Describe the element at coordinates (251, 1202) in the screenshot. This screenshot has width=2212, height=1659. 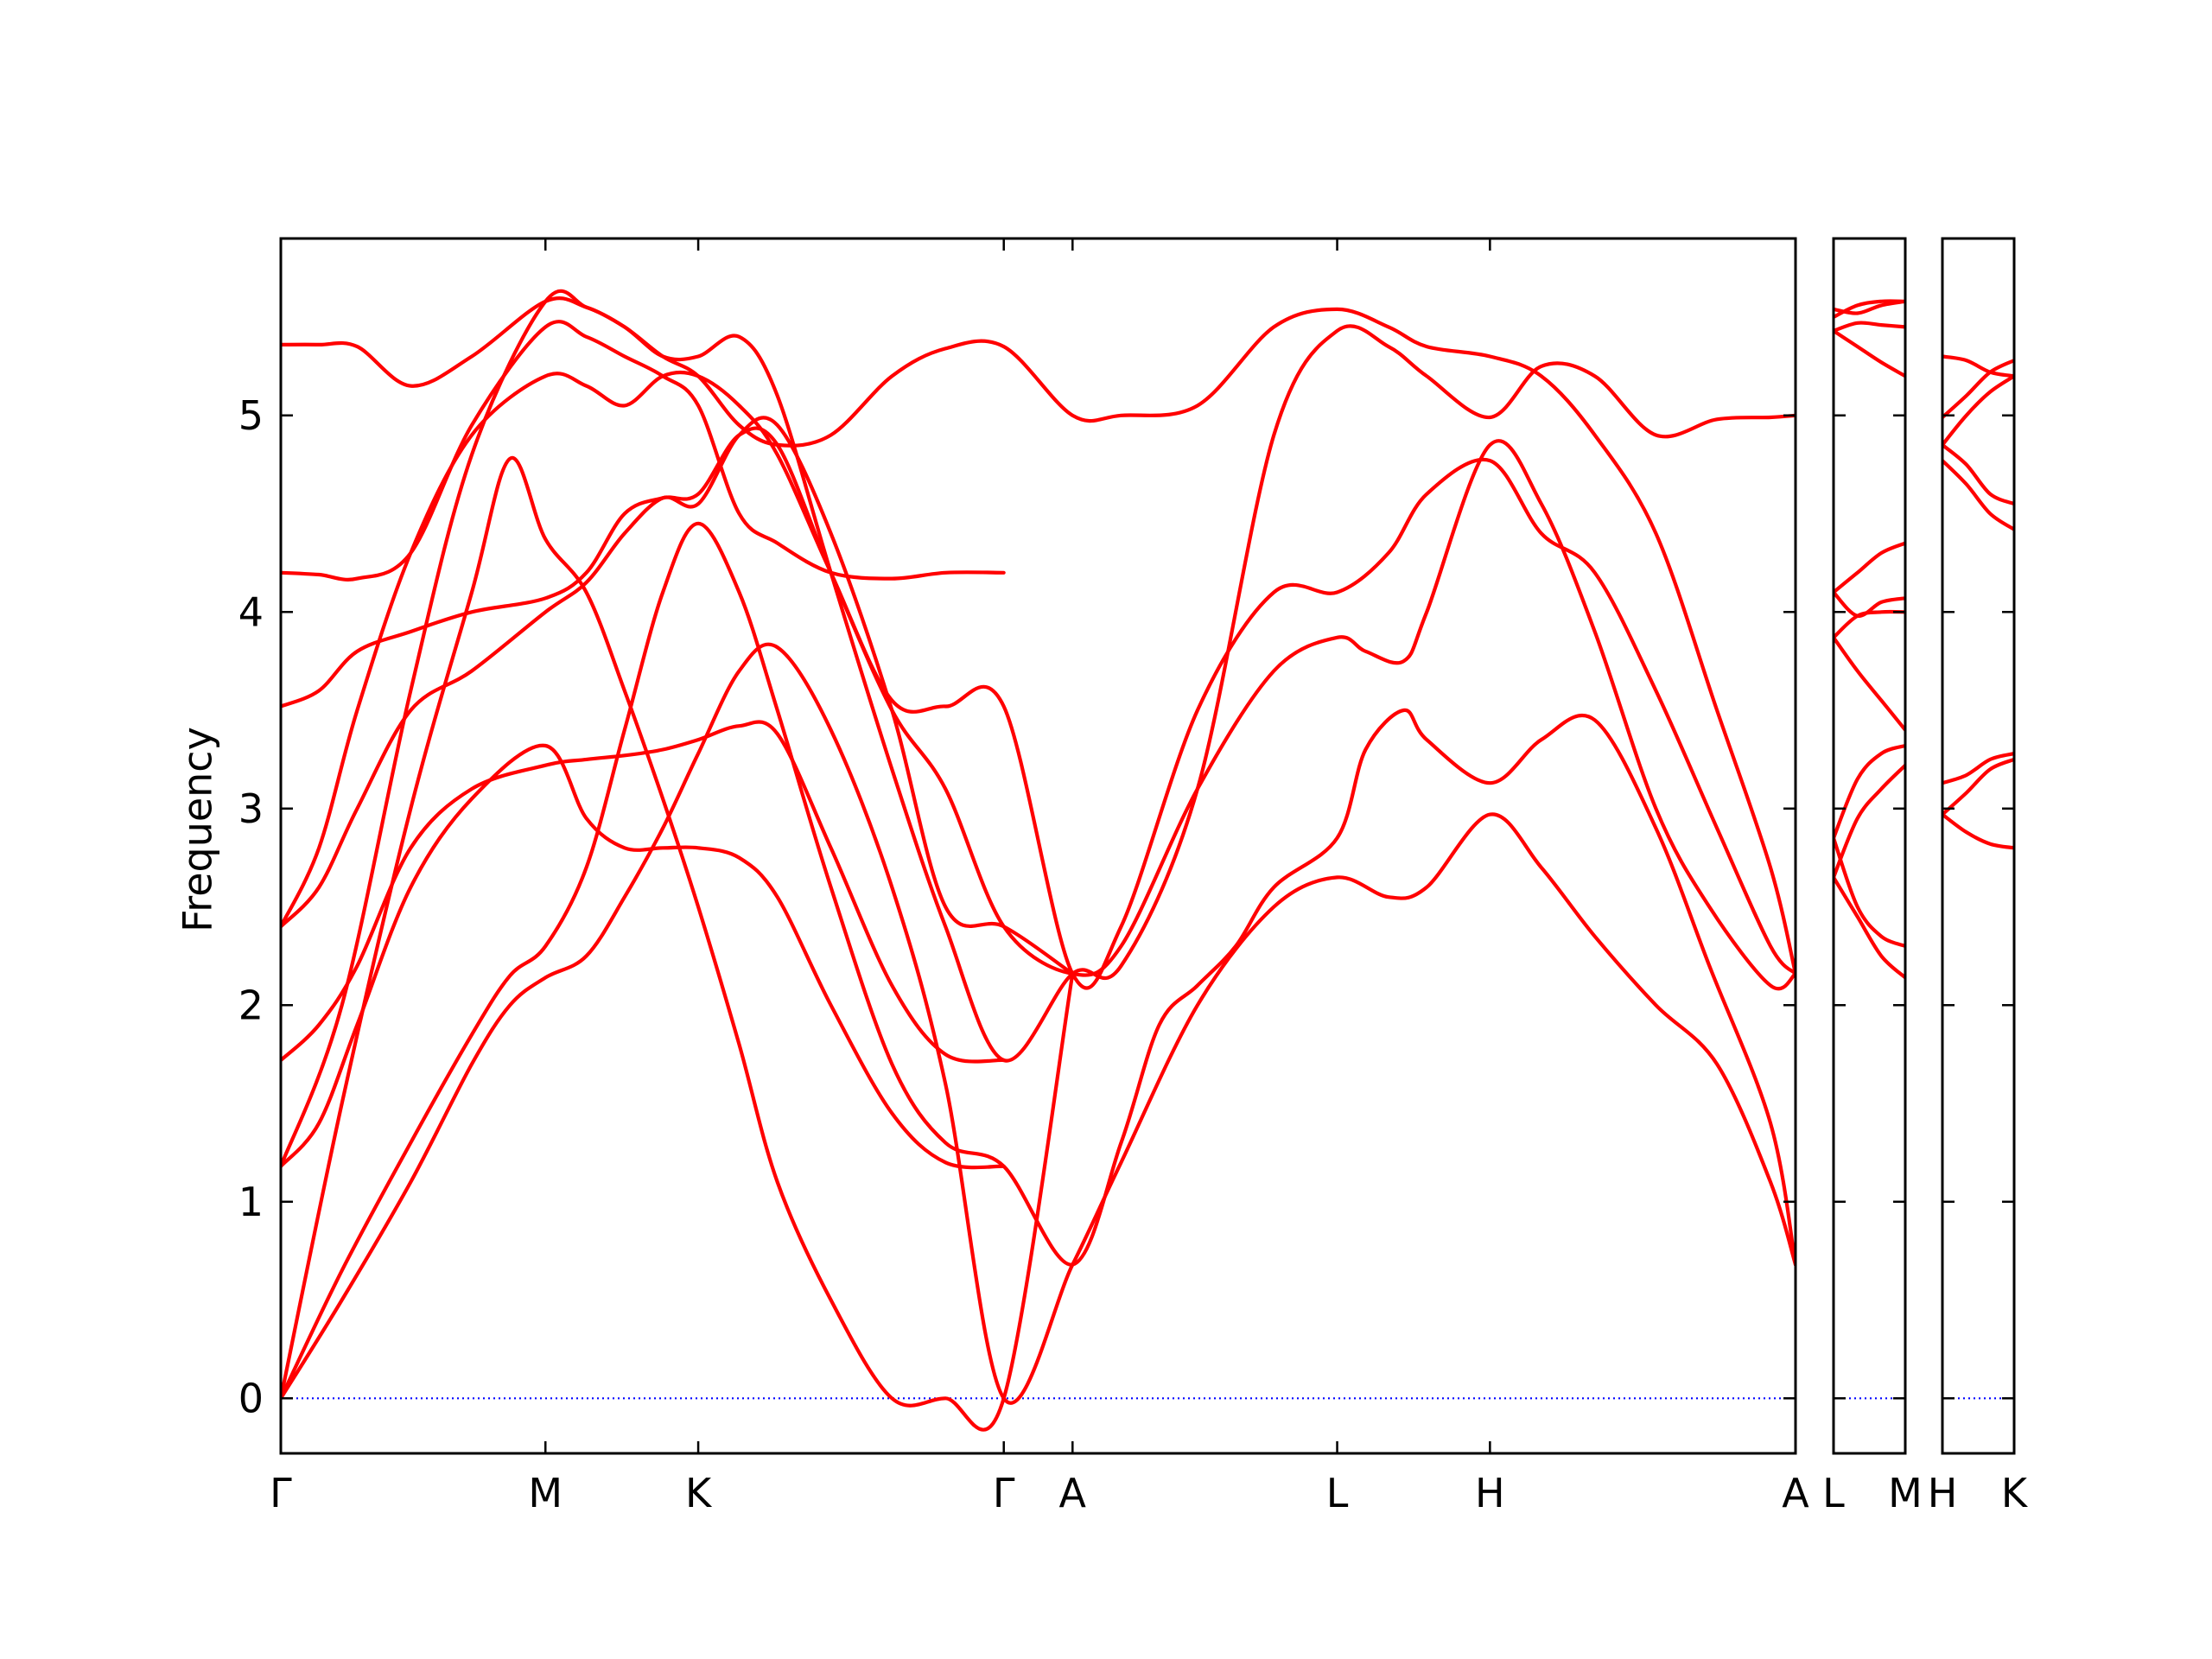
I see `y-tick-label: 1` at that location.